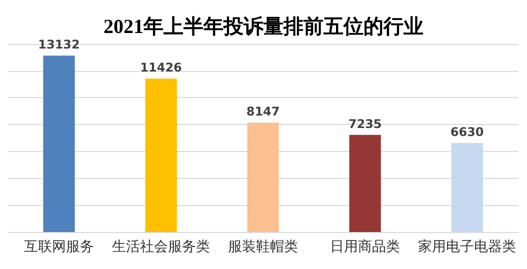  What do you see at coordinates (365, 247) in the screenshot?
I see `x-tick-label: 日用商品类` at bounding box center [365, 247].